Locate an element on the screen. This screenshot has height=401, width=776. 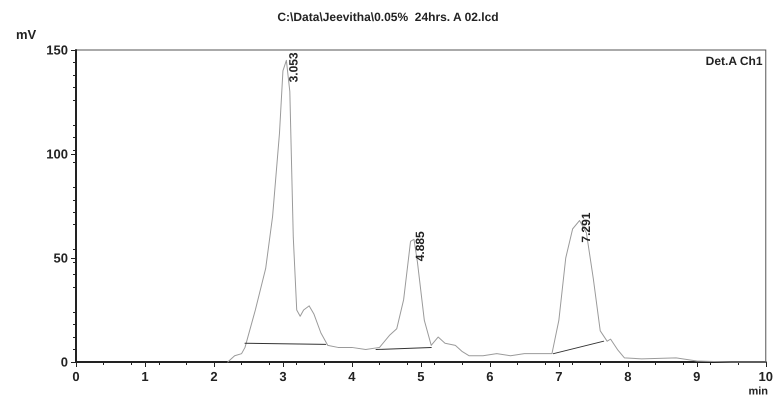
annotation: 4.885 is located at coordinates (419, 246).